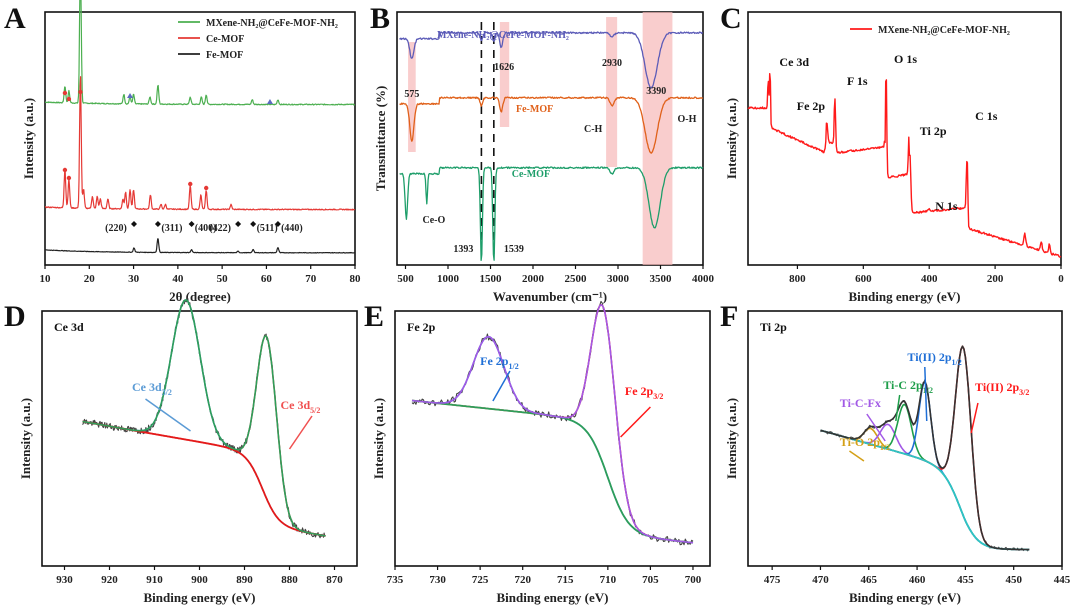 Image resolution: width=1080 pixels, height=613 pixels. Describe the element at coordinates (152, 388) in the screenshot. I see `peak-label-ce3d32: Ce 3d3/2` at that location.